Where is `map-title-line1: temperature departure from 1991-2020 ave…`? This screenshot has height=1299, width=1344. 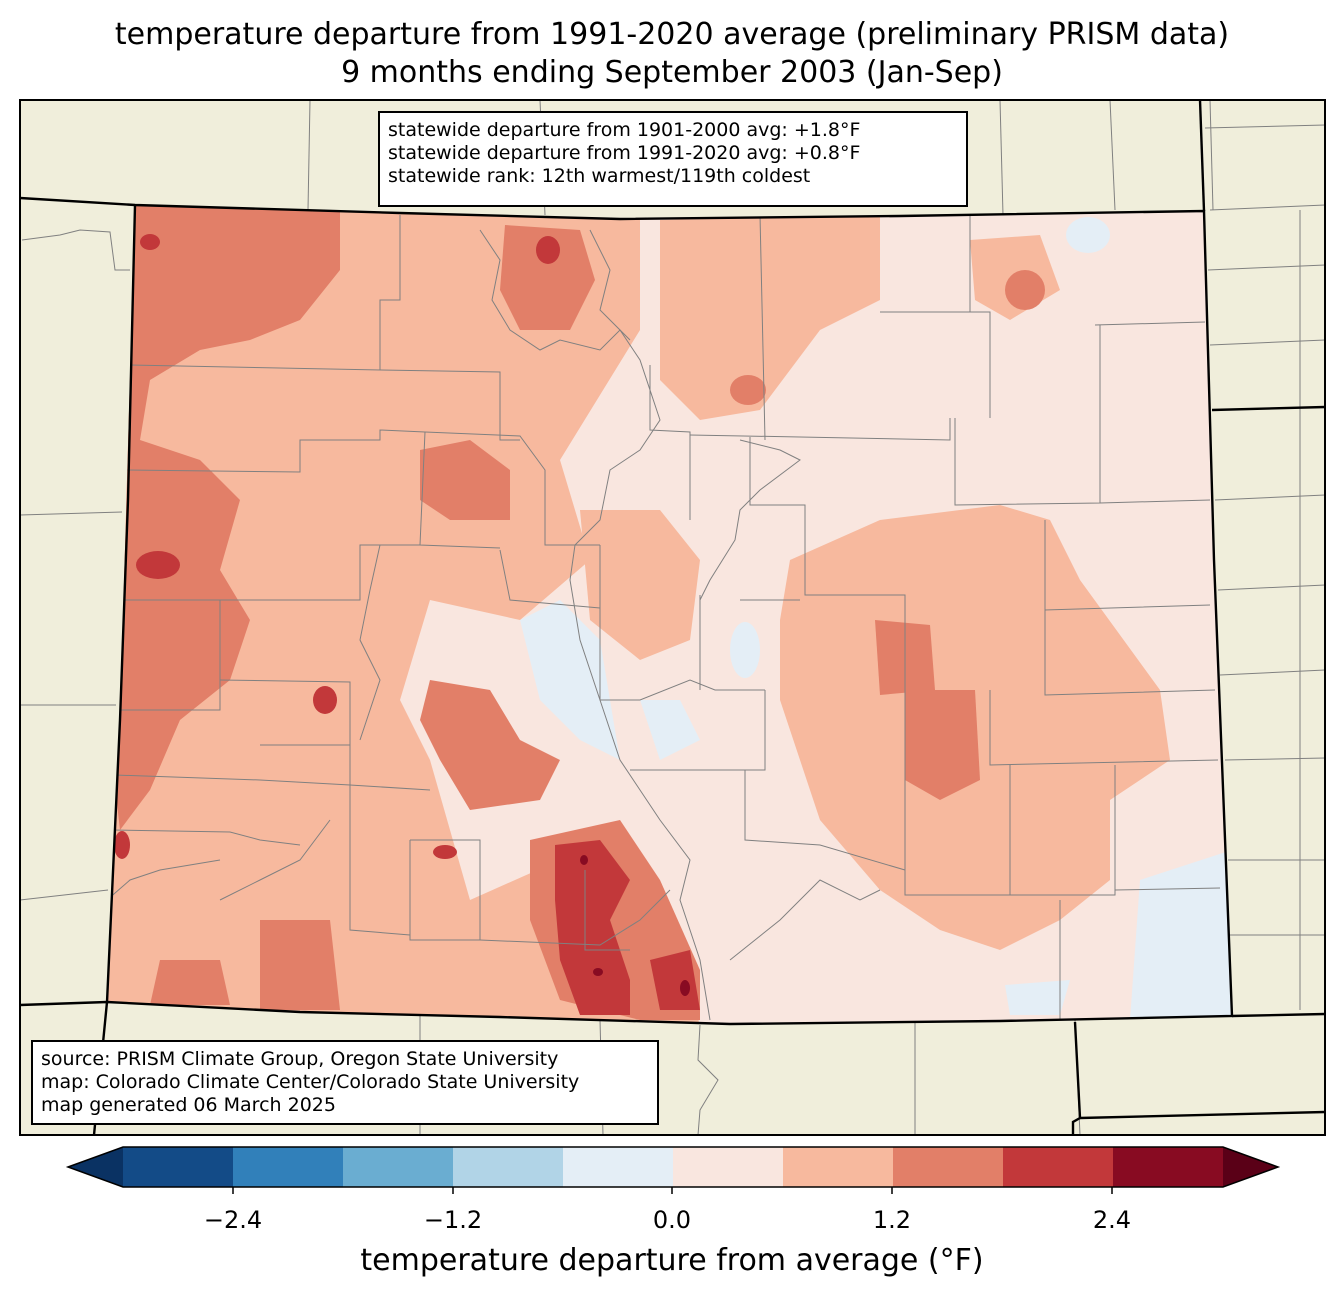 map-title-line1: temperature departure from 1991-2020 ave… is located at coordinates (672, 34).